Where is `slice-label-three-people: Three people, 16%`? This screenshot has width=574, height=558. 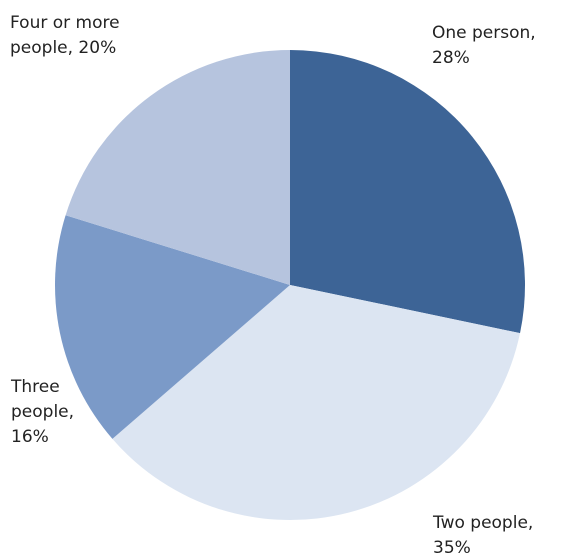 slice-label-three-people: Three people, 16% is located at coordinates (44, 412).